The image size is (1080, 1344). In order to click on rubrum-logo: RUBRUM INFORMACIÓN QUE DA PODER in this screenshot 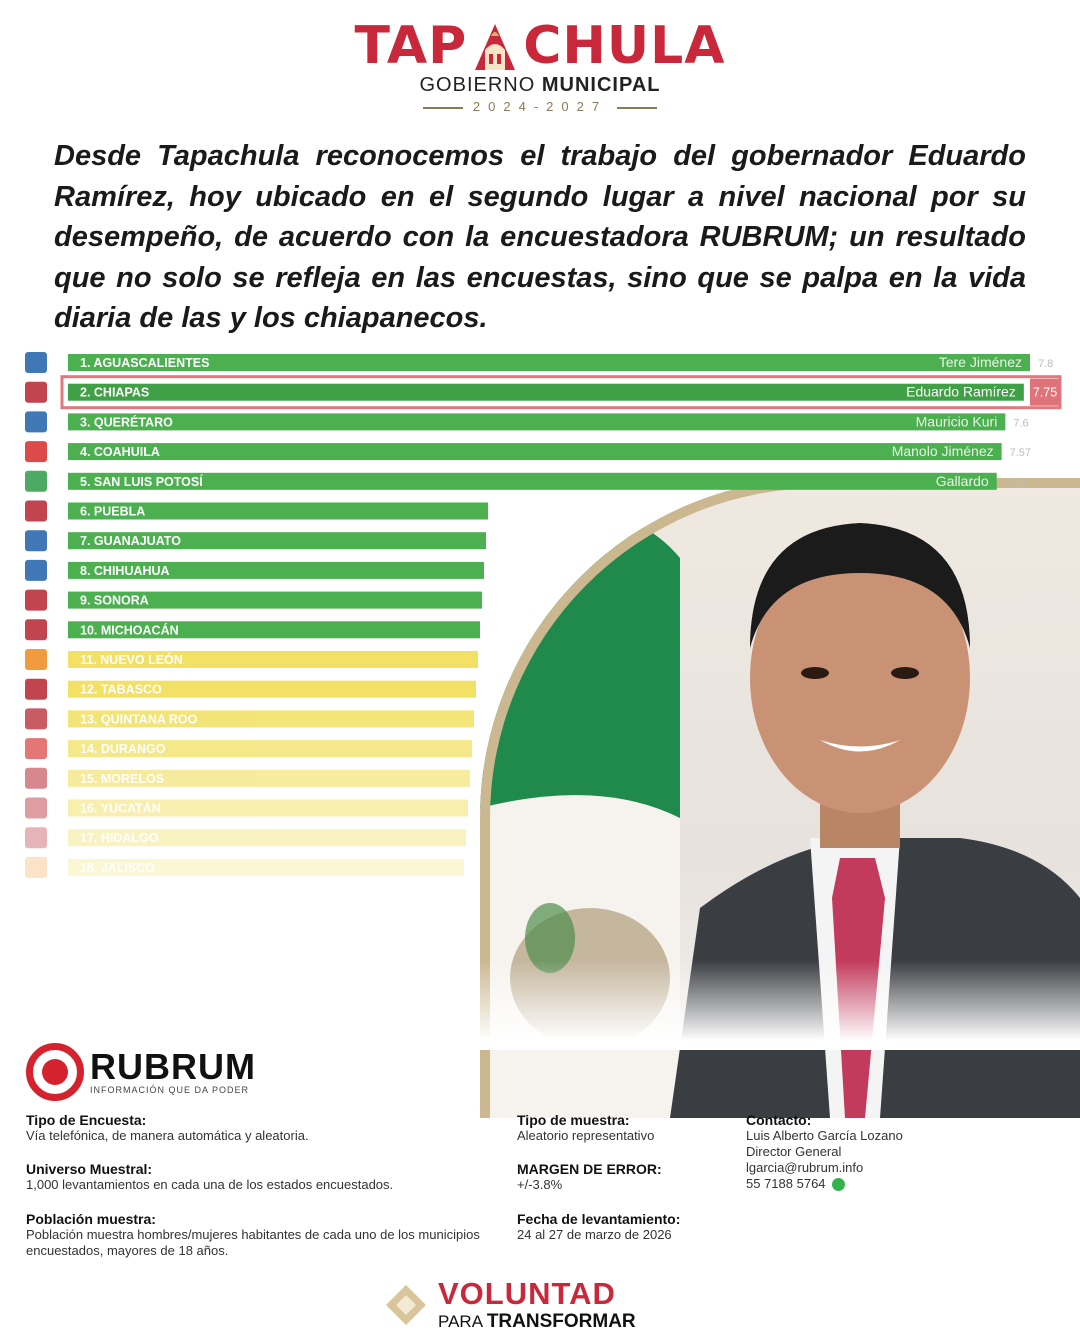, I will do `click(141, 1072)`.